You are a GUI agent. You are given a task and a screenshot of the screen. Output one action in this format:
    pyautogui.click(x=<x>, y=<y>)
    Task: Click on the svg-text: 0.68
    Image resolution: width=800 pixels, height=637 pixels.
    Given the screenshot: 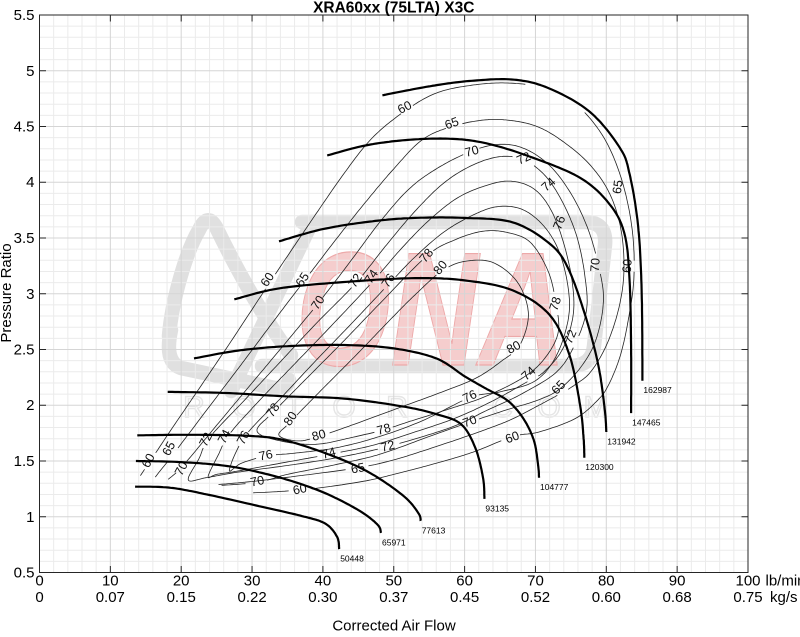 What is the action you would take?
    pyautogui.click(x=676, y=597)
    